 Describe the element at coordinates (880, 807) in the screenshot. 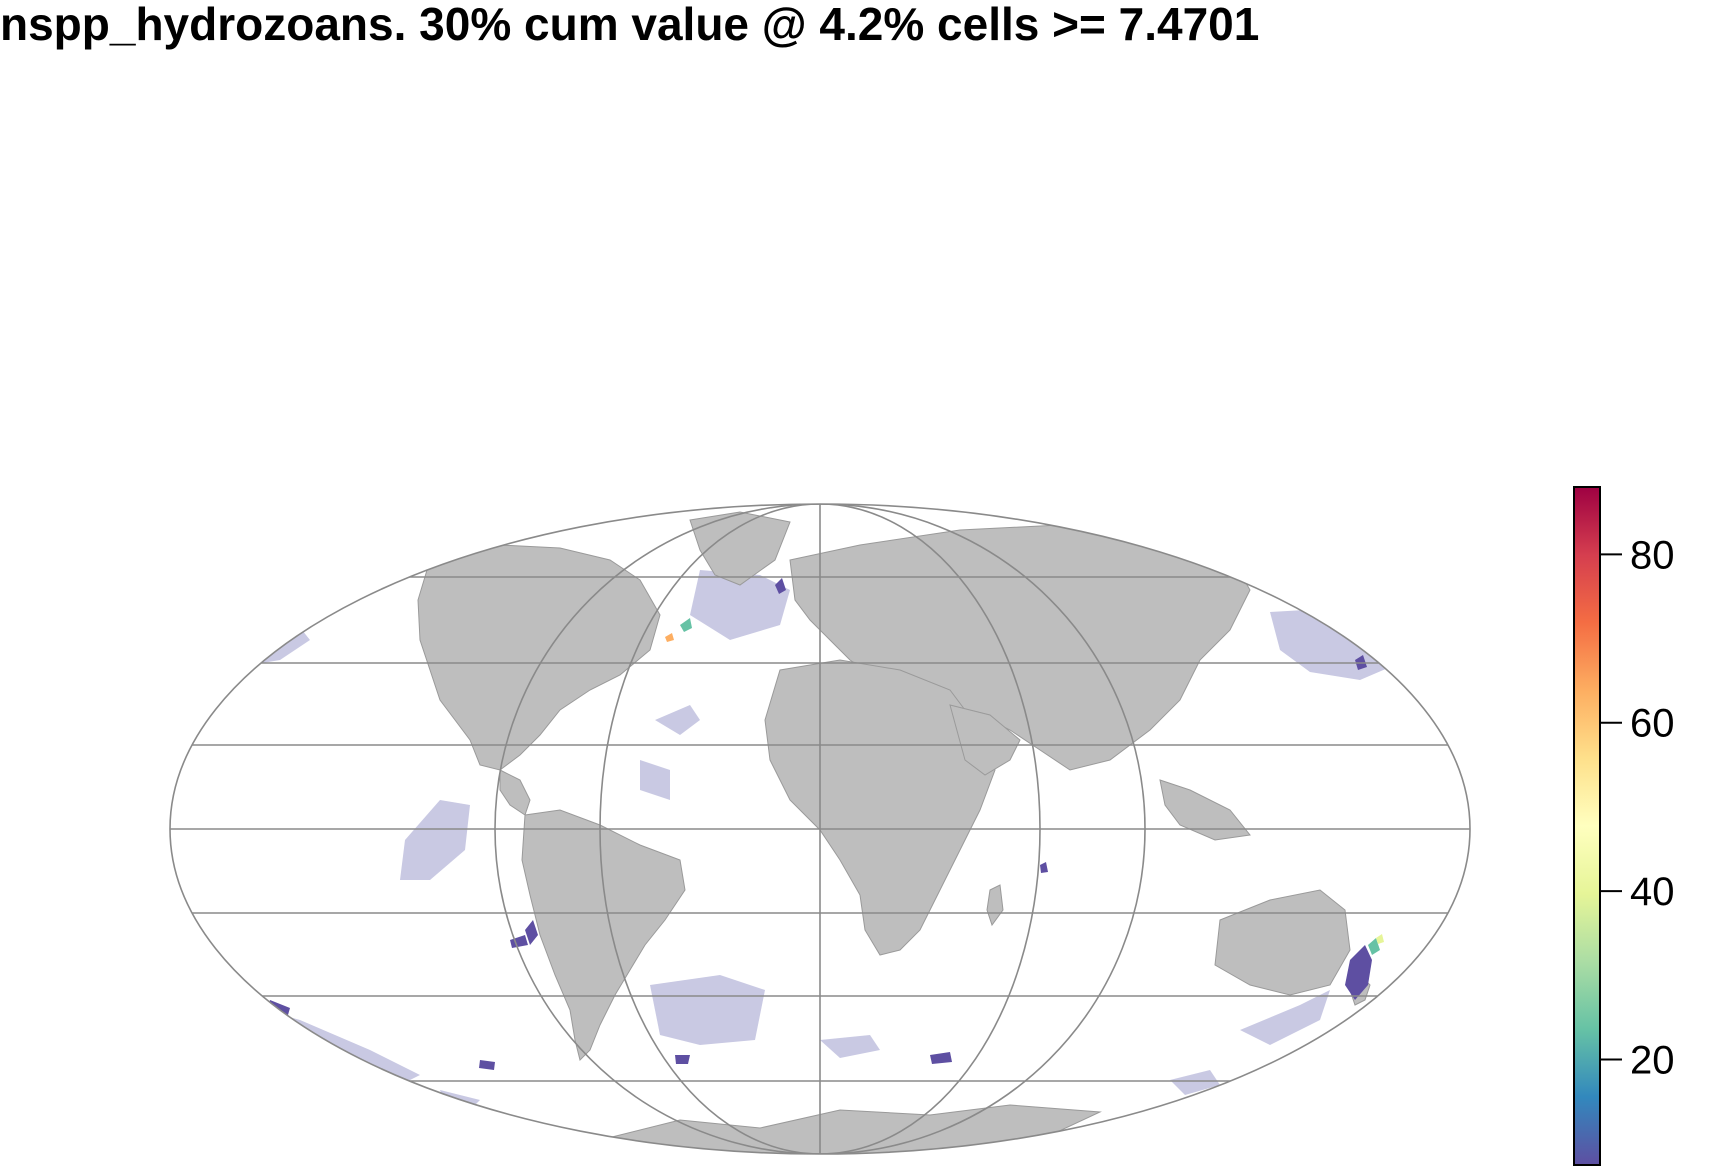

I see `land-africa` at that location.